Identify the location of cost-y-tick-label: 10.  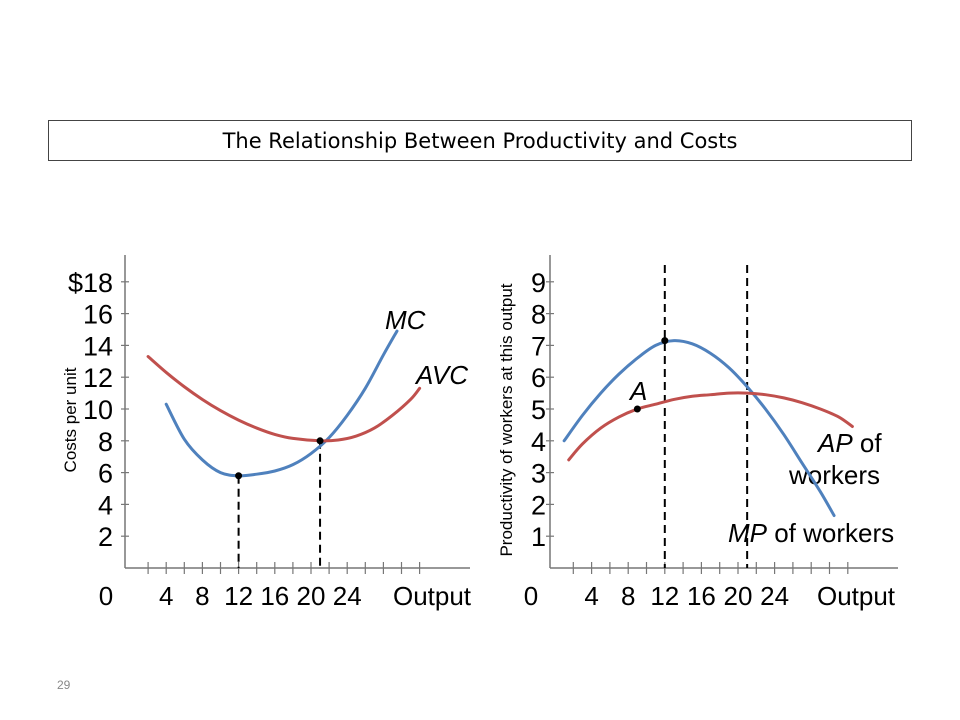
(98, 410).